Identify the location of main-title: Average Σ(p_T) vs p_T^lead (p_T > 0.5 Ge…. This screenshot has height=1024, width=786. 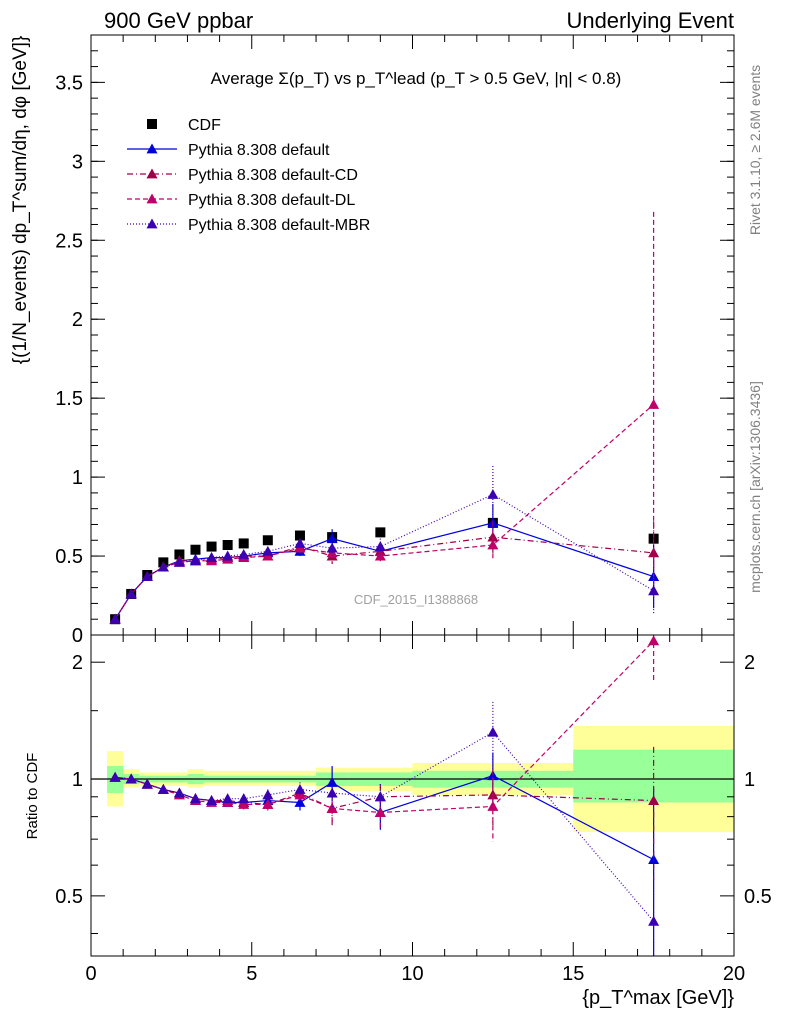
(416, 78).